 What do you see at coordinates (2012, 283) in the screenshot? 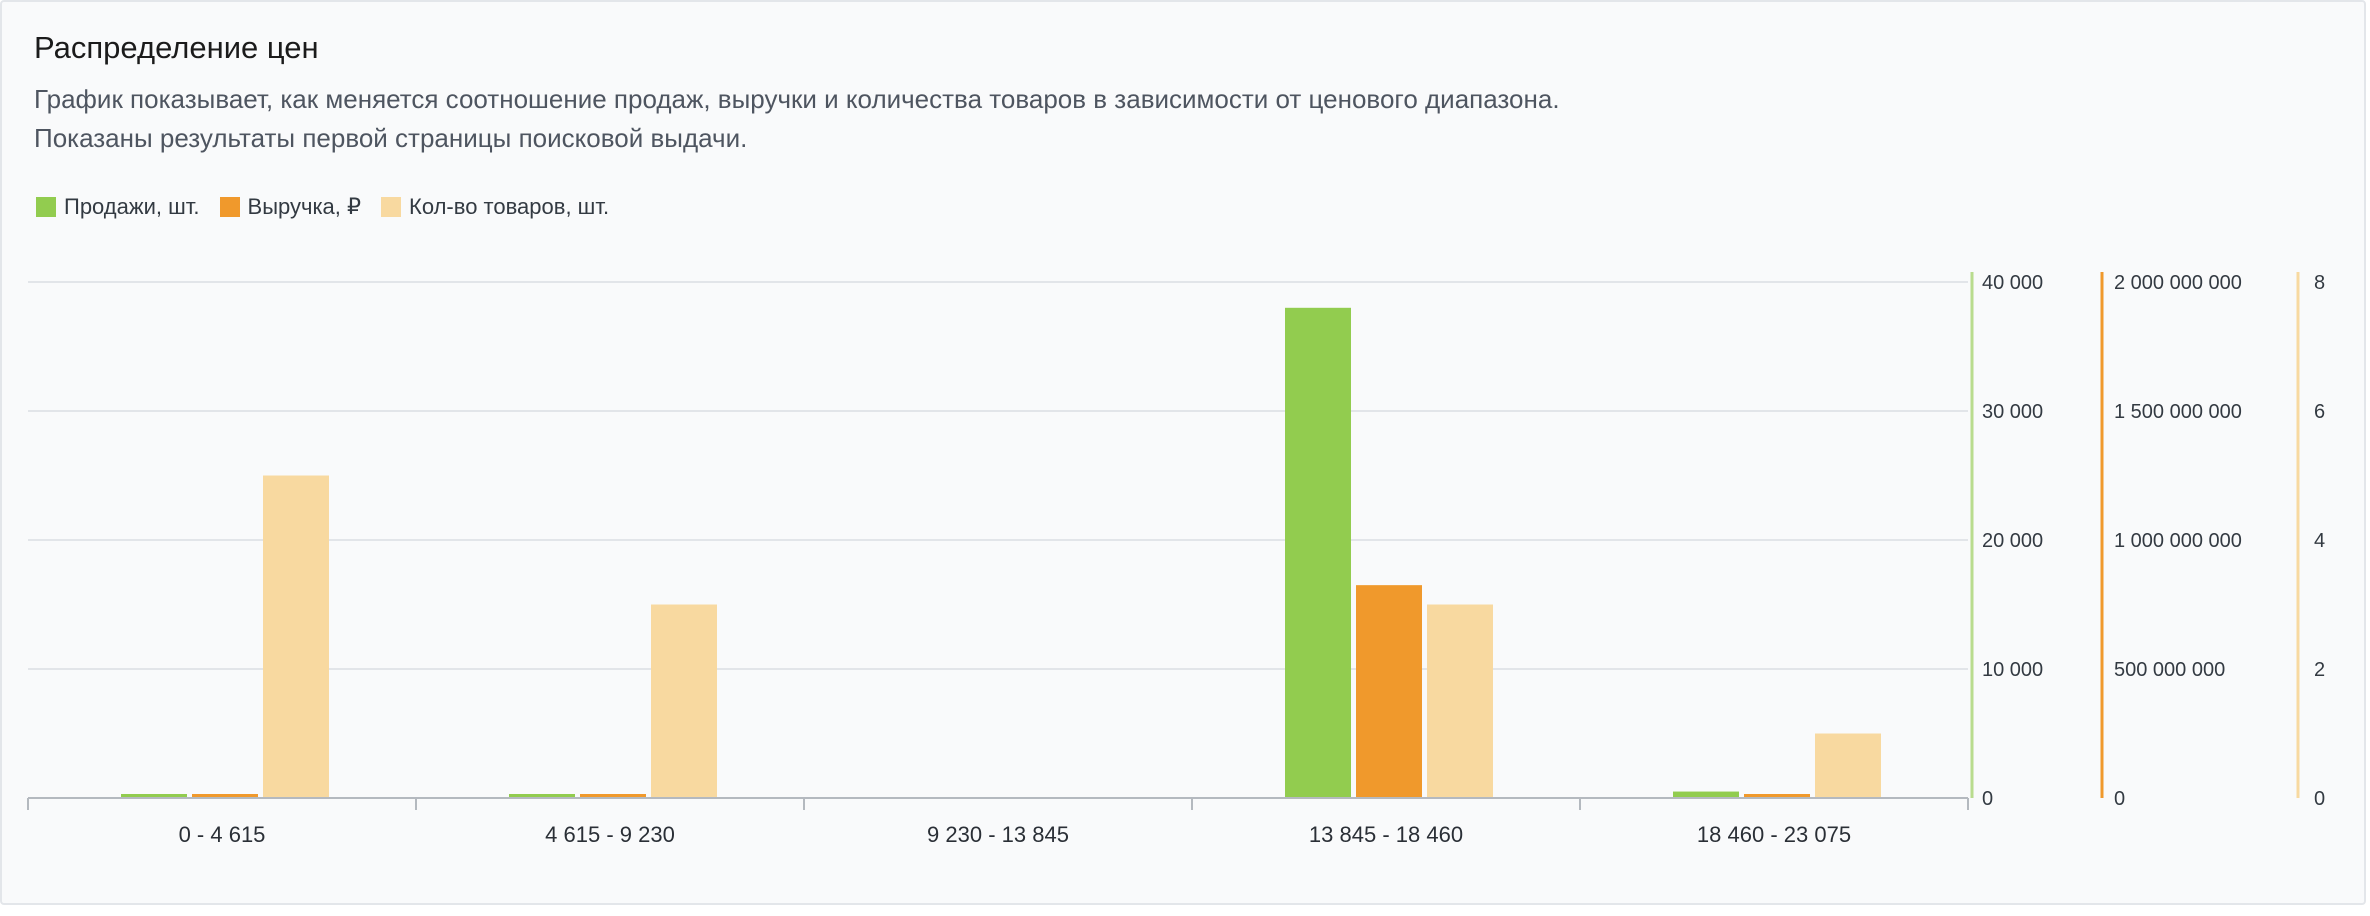
I see `axis-tick-label-y1: 40 000` at bounding box center [2012, 283].